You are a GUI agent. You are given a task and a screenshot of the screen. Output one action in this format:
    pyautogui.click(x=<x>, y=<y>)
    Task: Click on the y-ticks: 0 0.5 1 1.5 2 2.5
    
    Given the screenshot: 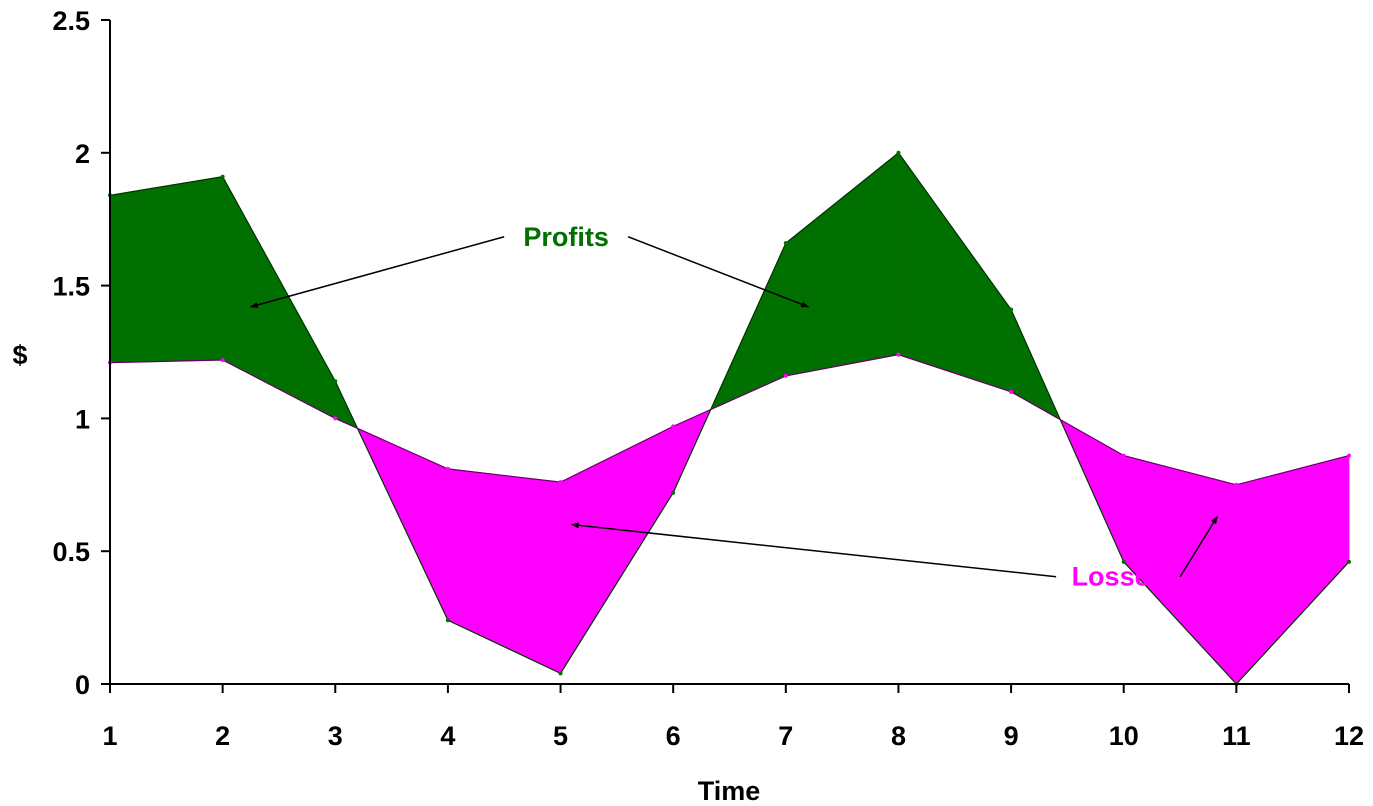 What is the action you would take?
    pyautogui.click(x=81, y=353)
    